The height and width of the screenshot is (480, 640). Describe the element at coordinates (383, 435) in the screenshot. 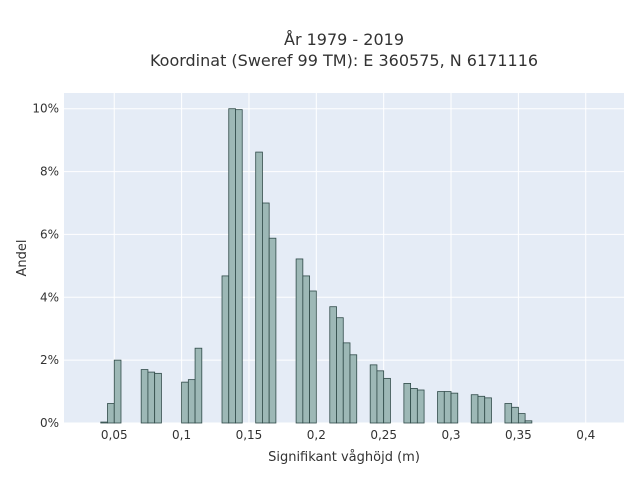

I see `x-tick-label: 0,25` at that location.